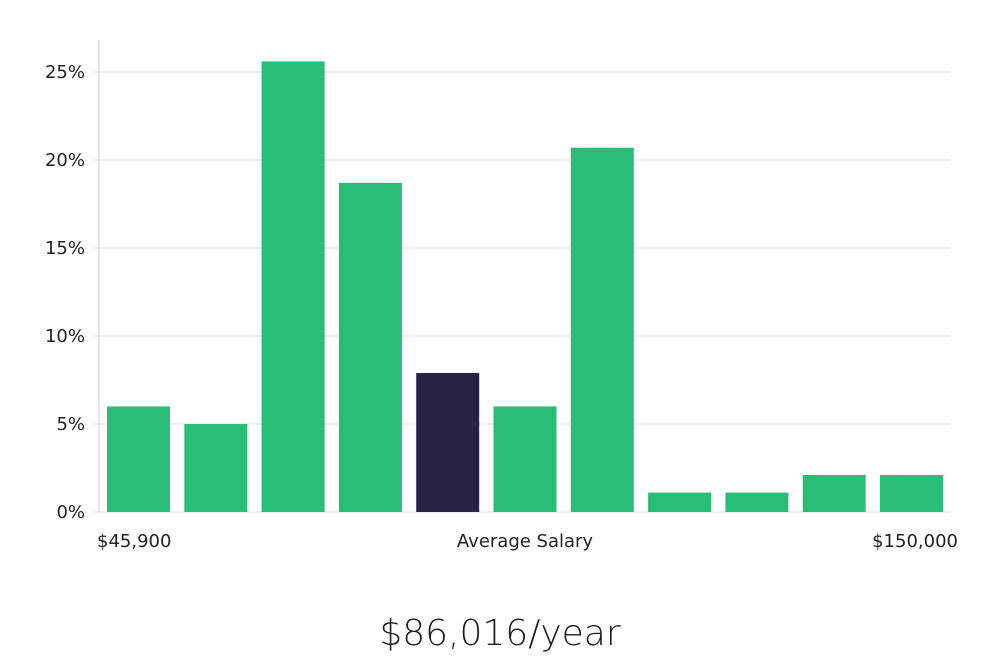 The width and height of the screenshot is (1000, 660). I want to click on axis-labels: $45,900 Average Salary $150,000, so click(527, 541).